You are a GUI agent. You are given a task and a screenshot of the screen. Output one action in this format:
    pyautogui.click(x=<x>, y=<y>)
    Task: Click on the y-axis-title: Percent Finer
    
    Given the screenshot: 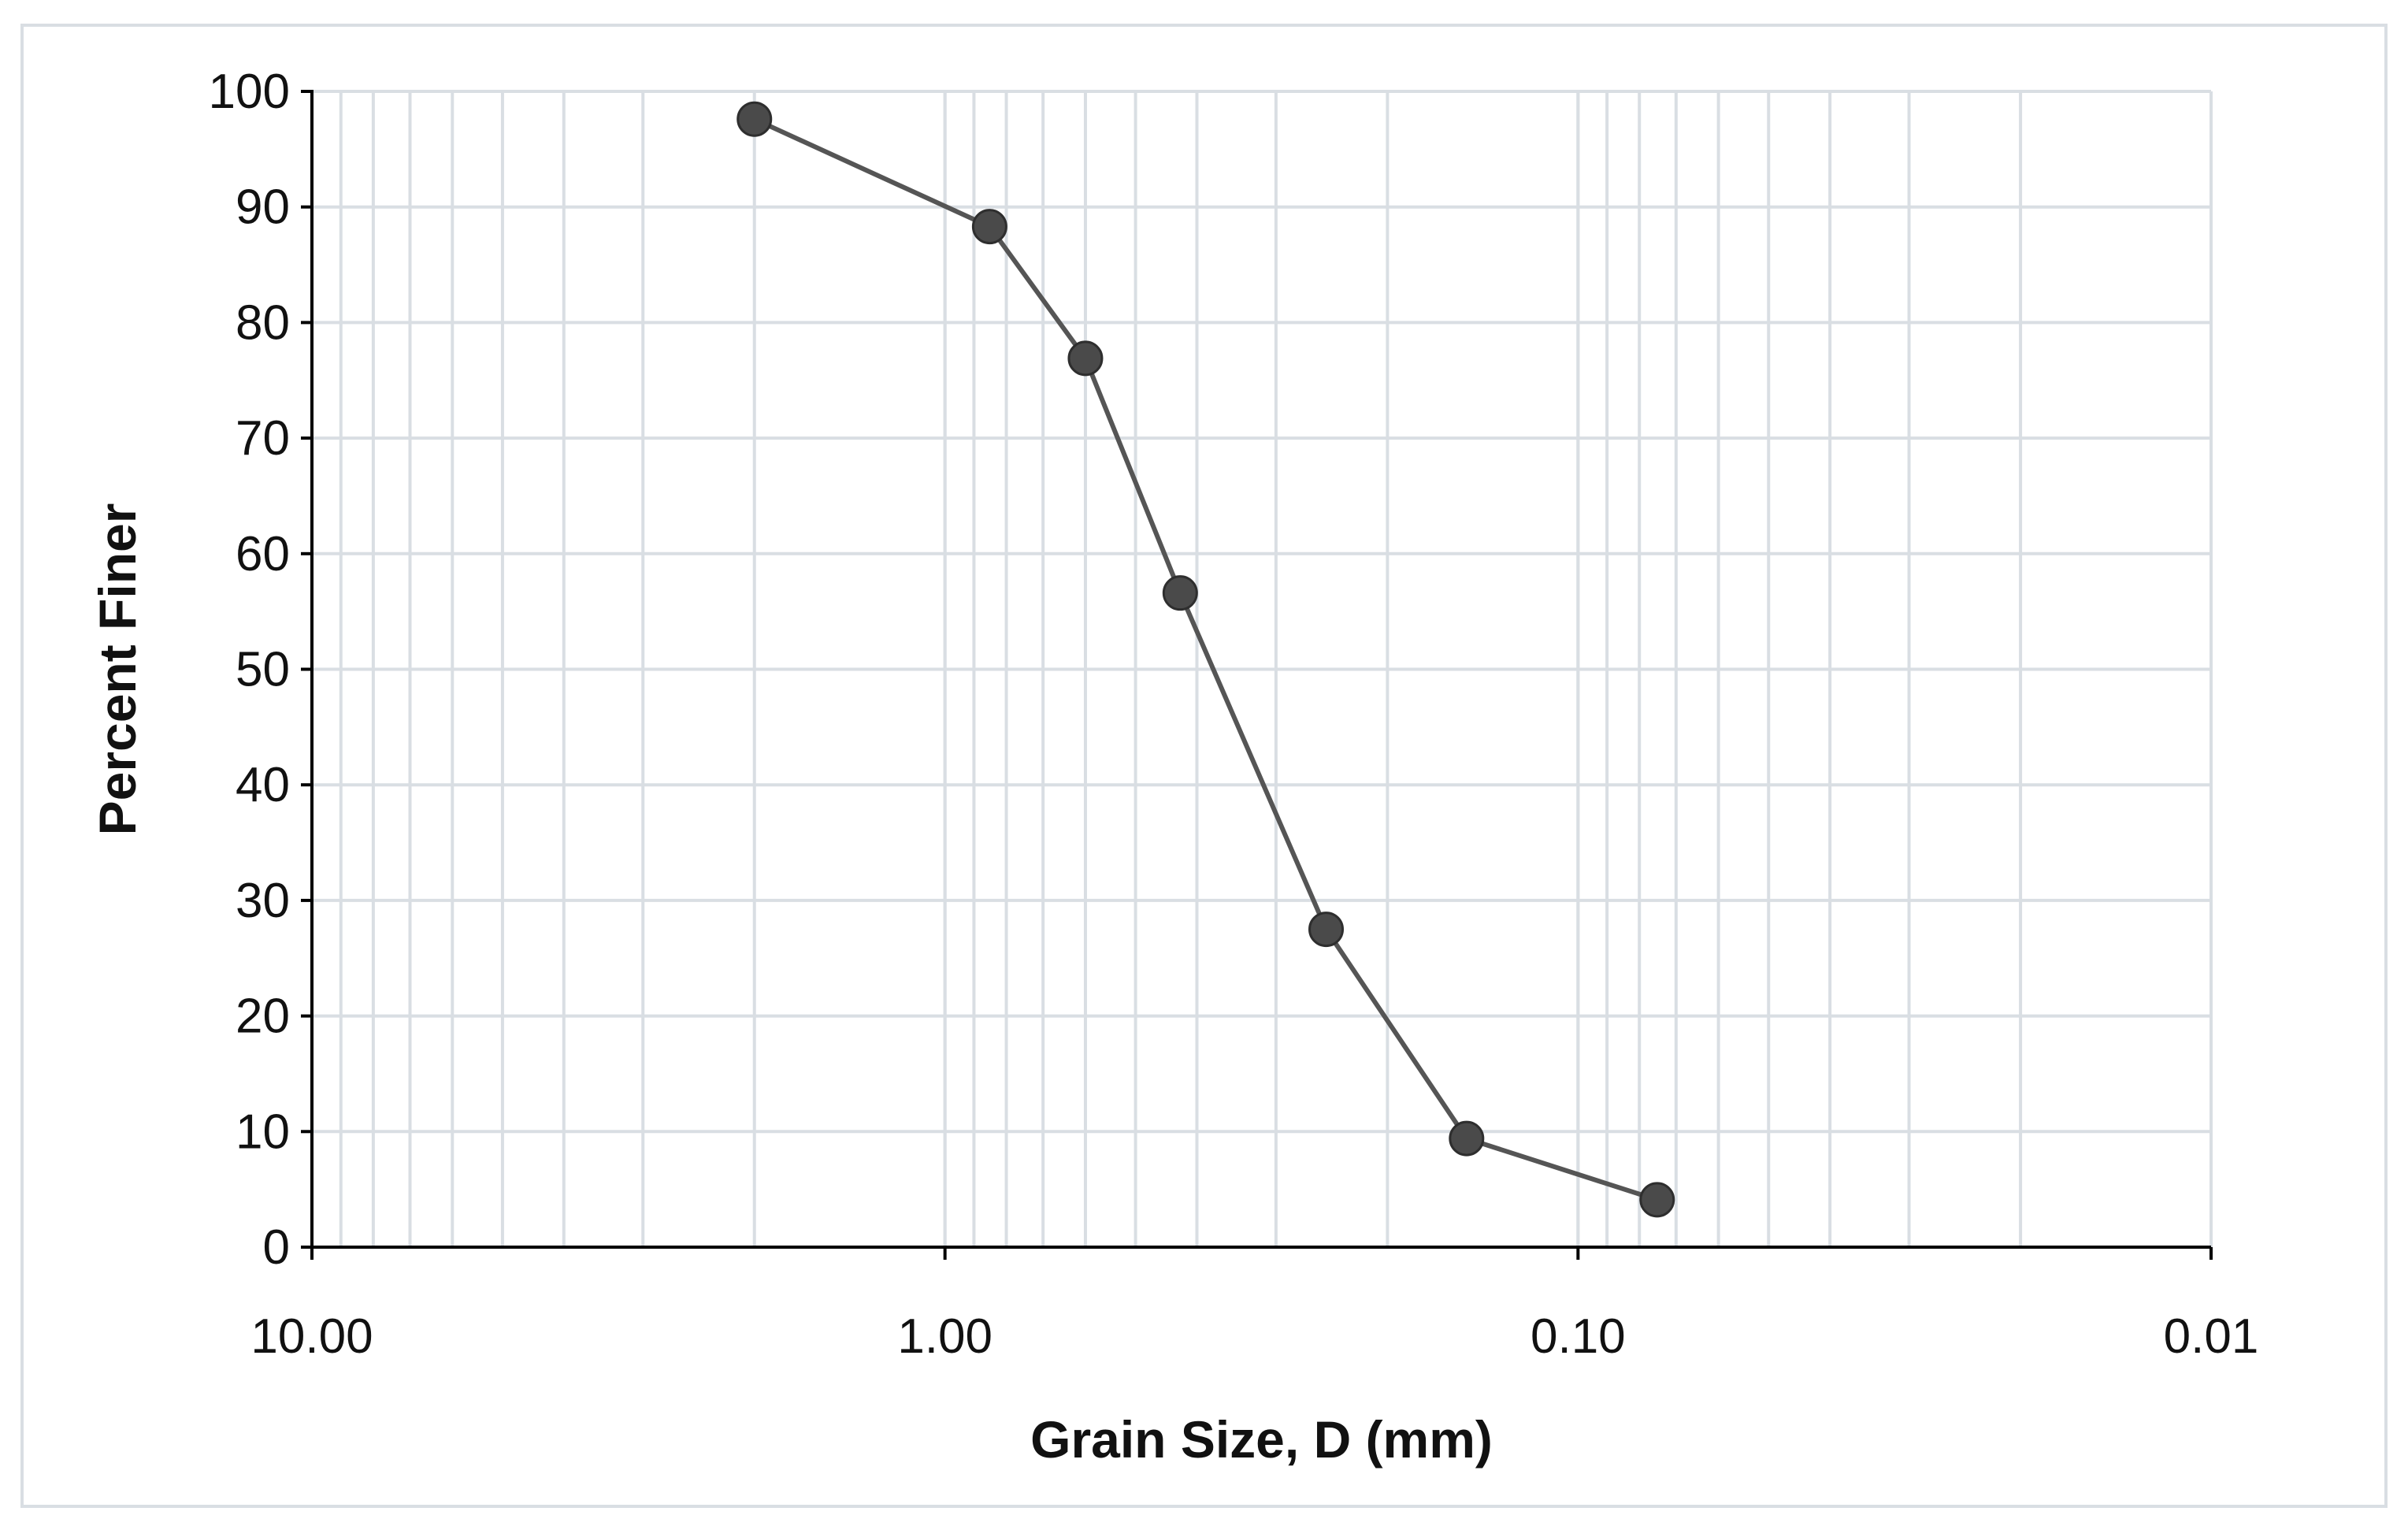 What is the action you would take?
    pyautogui.click(x=117, y=670)
    